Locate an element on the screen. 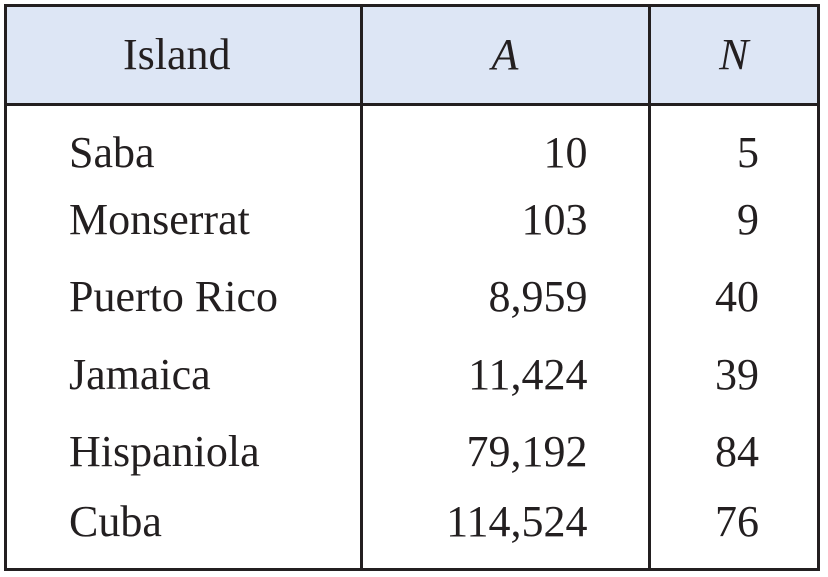 This screenshot has width=828, height=577. cell-a: 79,192 is located at coordinates (506, 452).